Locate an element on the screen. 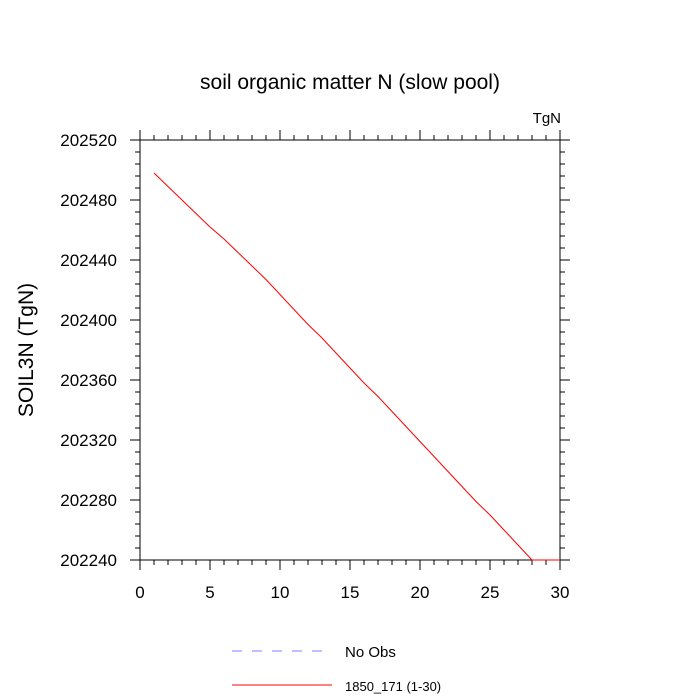  y-axis-title: SOIL3N (TgN) is located at coordinates (26, 350).